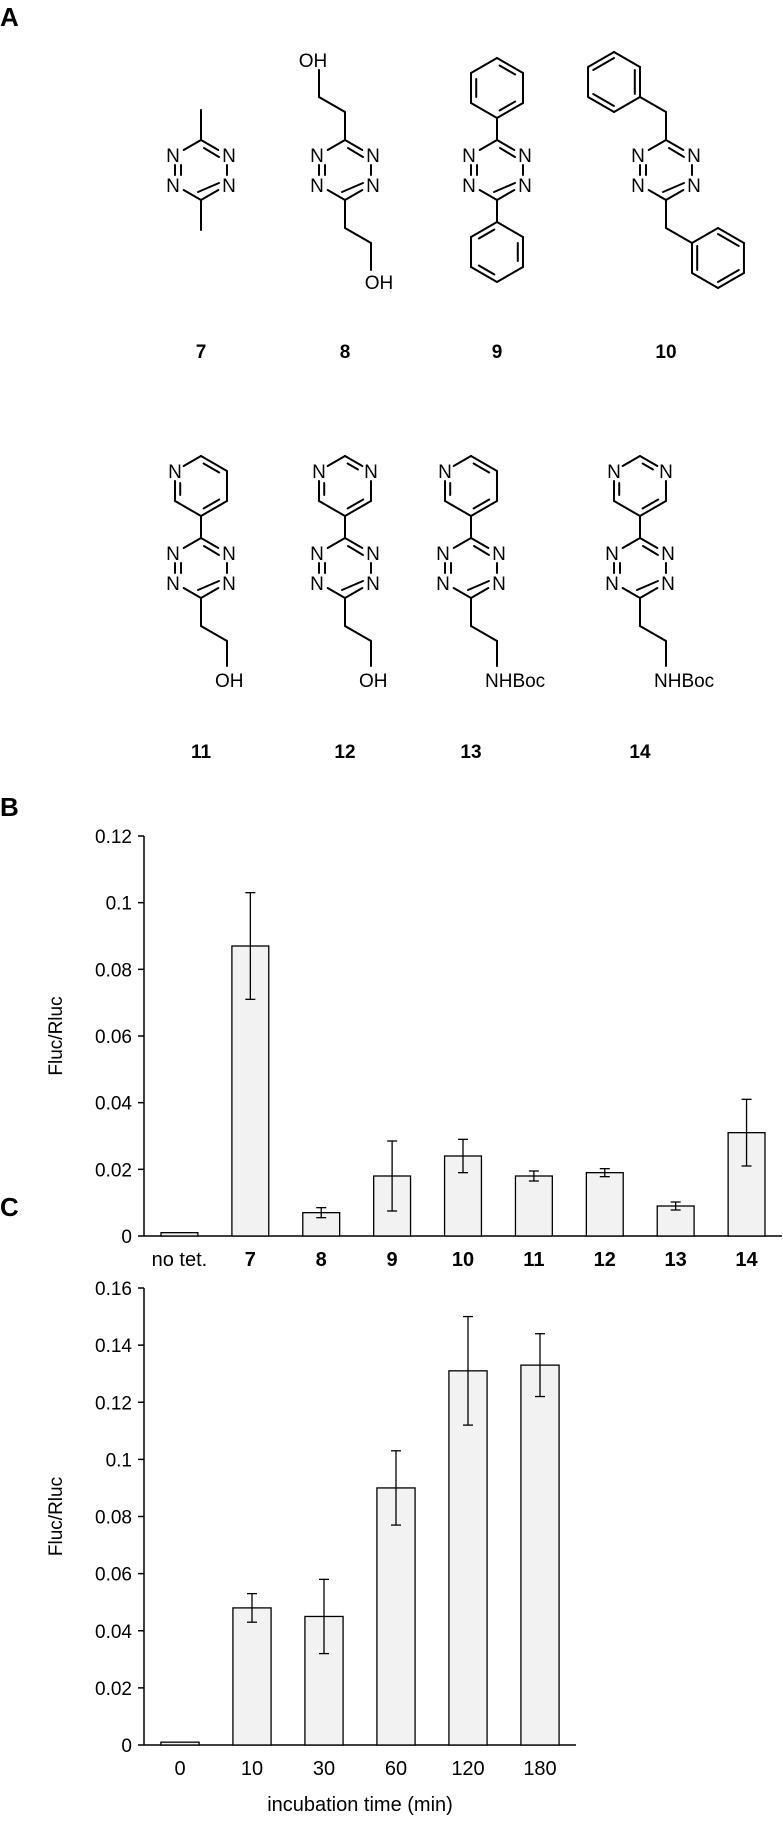 Image resolution: width=783 pixels, height=1830 pixels. What do you see at coordinates (180, 1260) in the screenshot?
I see `x-category-label: no tet.` at bounding box center [180, 1260].